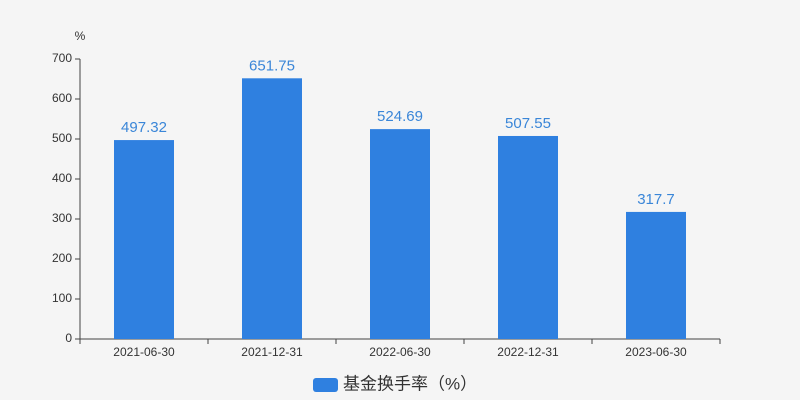 This screenshot has width=800, height=400. I want to click on value-label: 317.7, so click(656, 199).